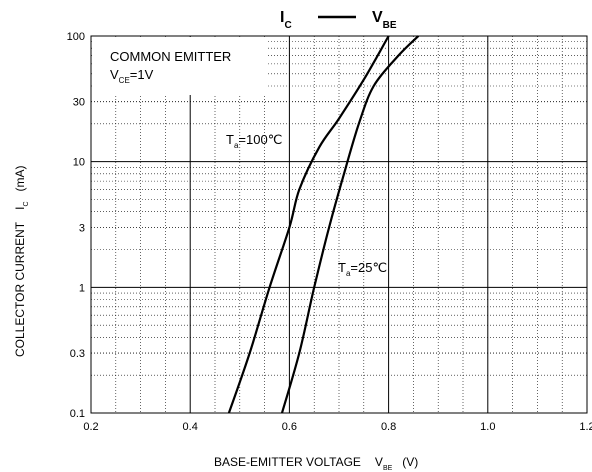 Image resolution: width=592 pixels, height=472 pixels. Describe the element at coordinates (337, 427) in the screenshot. I see `x-tick-labels: 0.2 0.4 0.6 0.8 1.0 1.2` at that location.